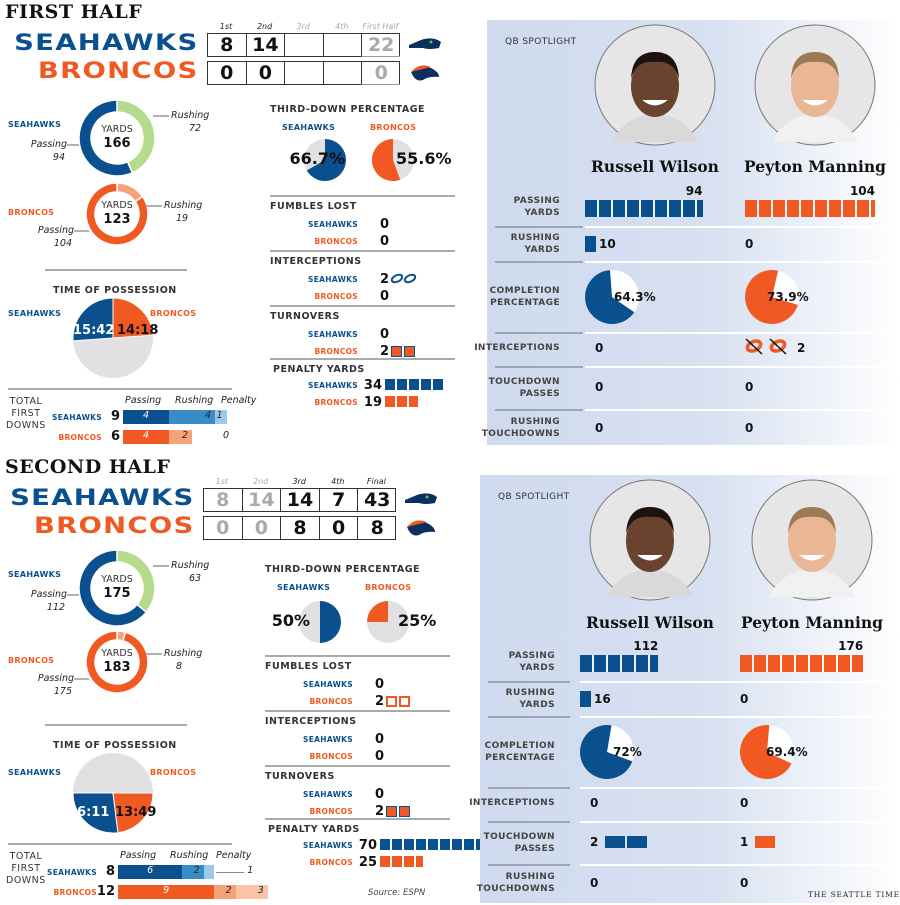  Describe the element at coordinates (749, 387) in the screenshot. I see `td-passes-value: 0` at that location.